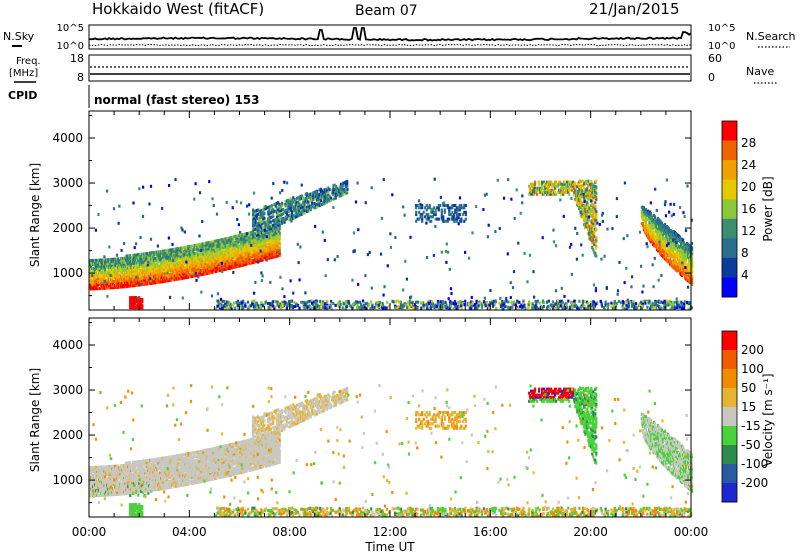 The height and width of the screenshot is (554, 800). What do you see at coordinates (386, 11) in the screenshot?
I see `beam-label: Beam 07` at bounding box center [386, 11].